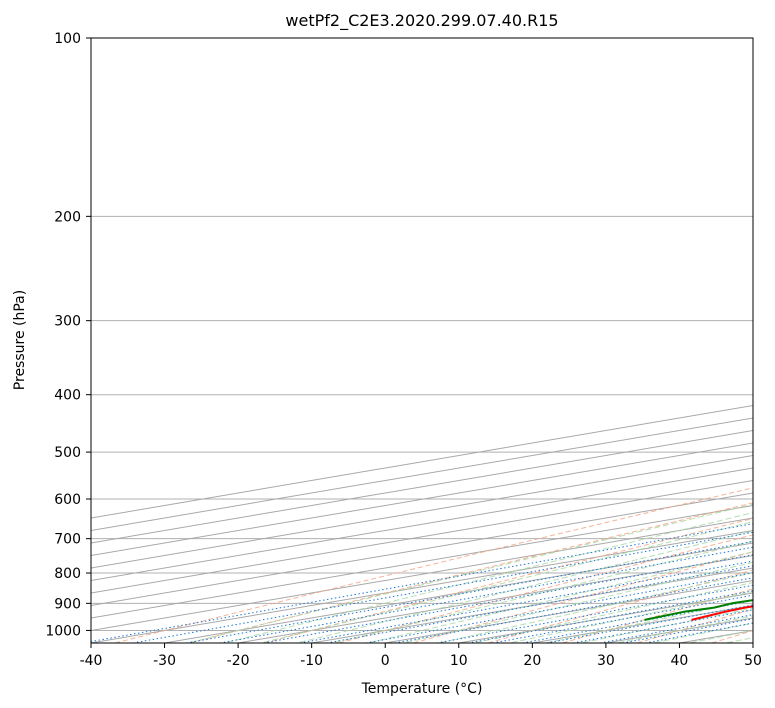  Describe the element at coordinates (164, 661) in the screenshot. I see `x-tick-label: -30` at that location.